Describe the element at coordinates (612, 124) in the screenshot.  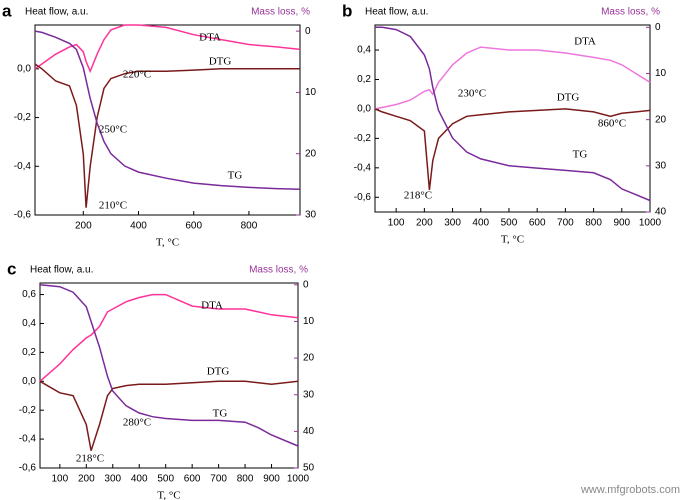
I see `annotation: 860°C` at that location.